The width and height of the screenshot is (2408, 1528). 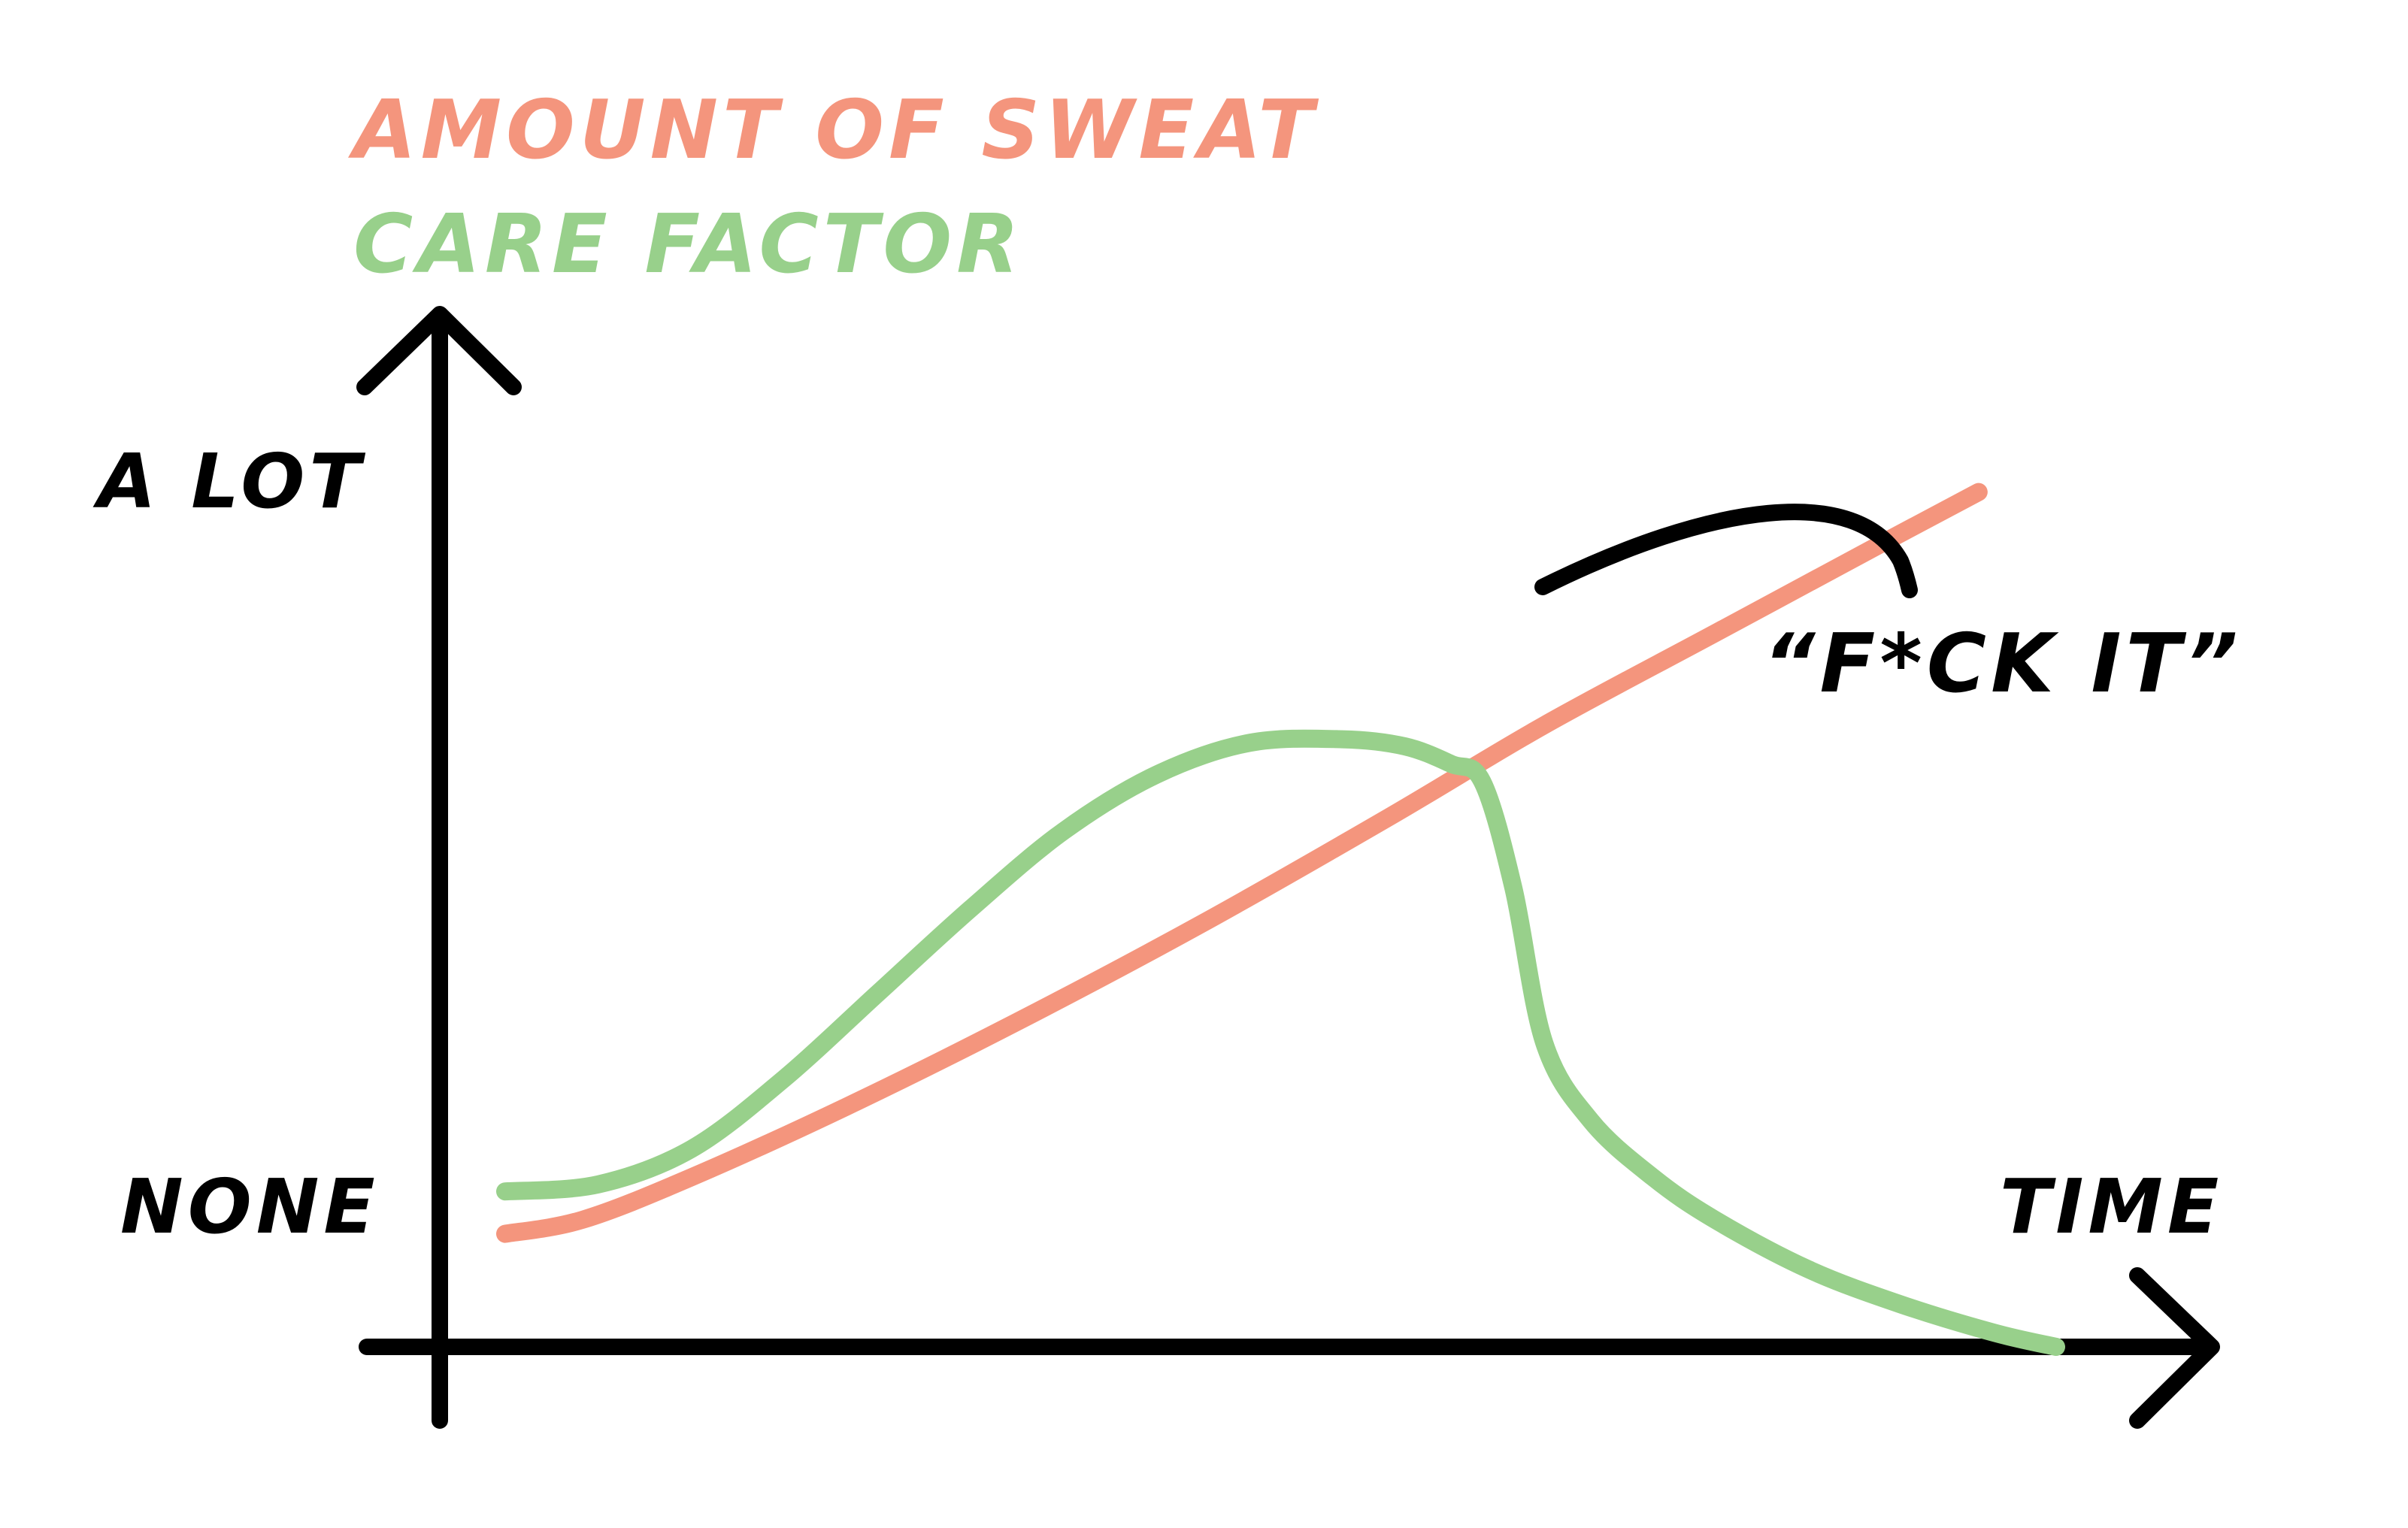 I want to click on y-label-bottom: NONE, so click(x=250, y=1207).